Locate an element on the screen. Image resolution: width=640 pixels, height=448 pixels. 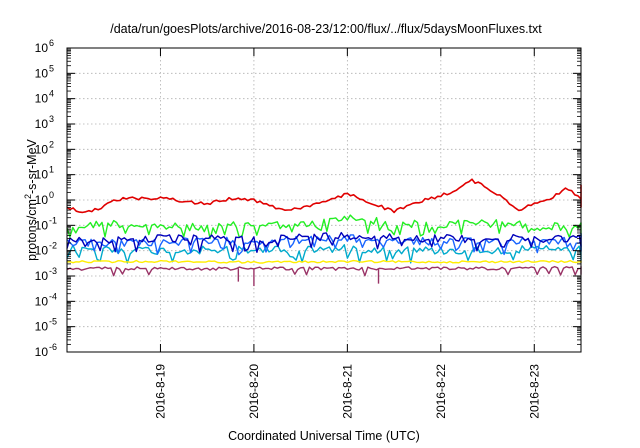
y-tick-label: 10² is located at coordinates (44, 147).